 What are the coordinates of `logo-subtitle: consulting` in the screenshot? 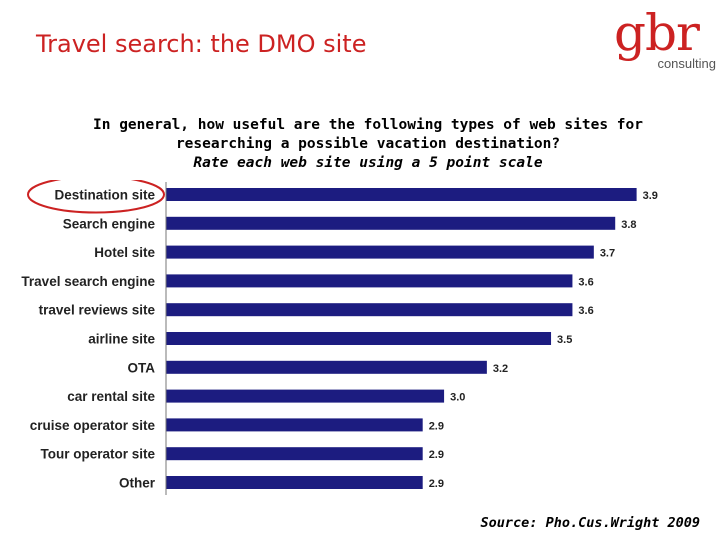 It's located at (686, 63).